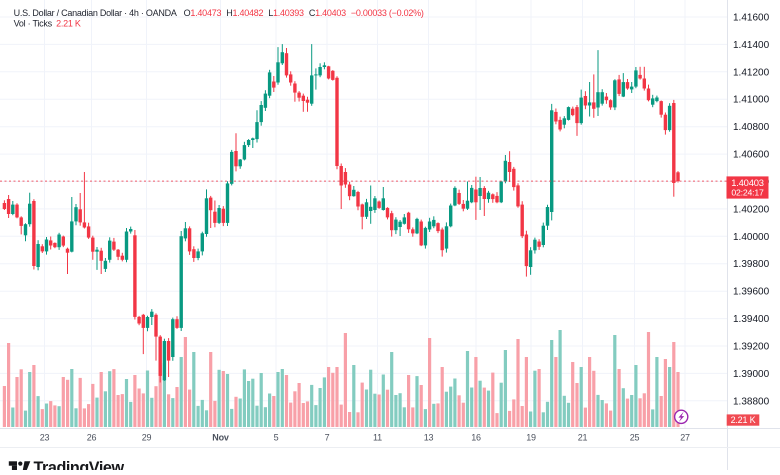  I want to click on svg-text: 1.40600, so click(751, 155).